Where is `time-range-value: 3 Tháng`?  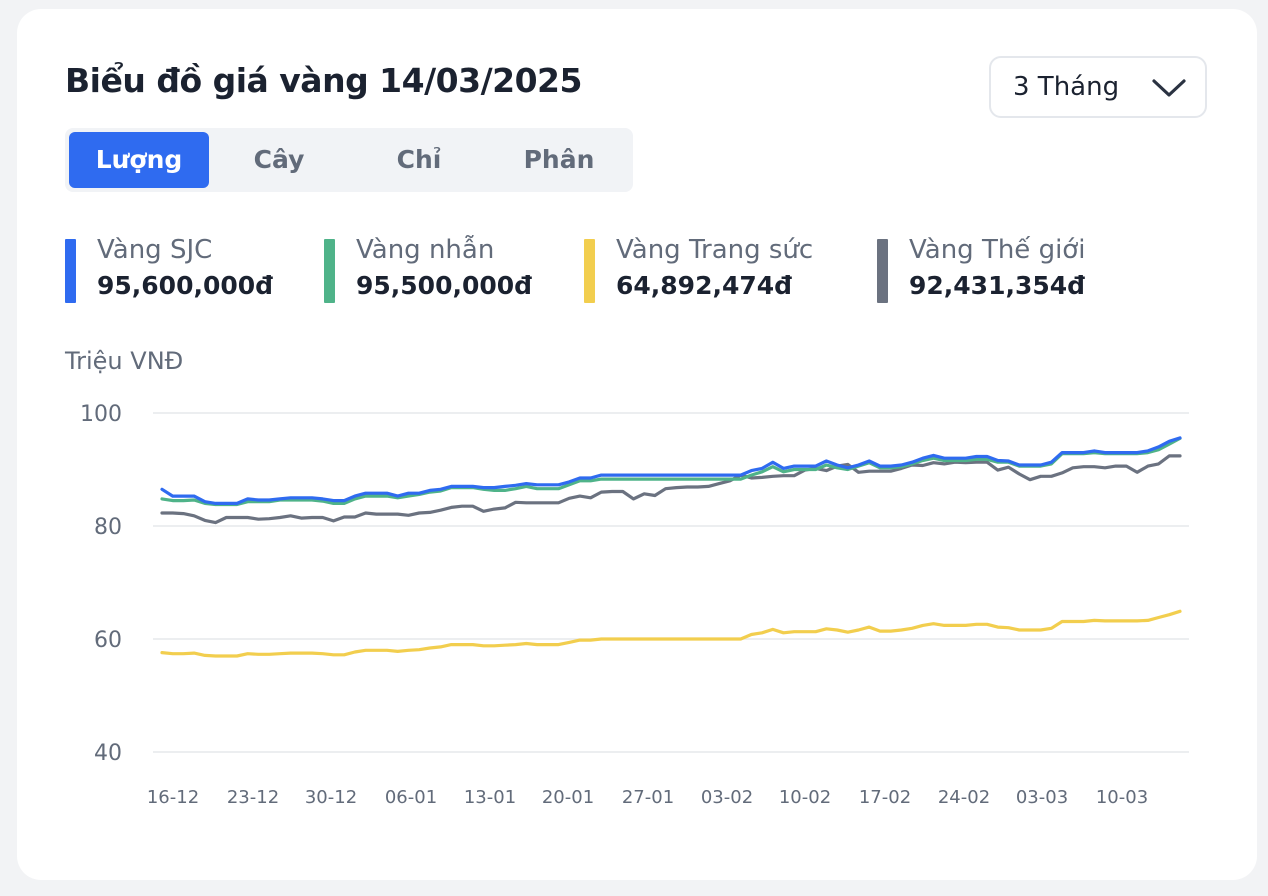
time-range-value: 3 Tháng is located at coordinates (1066, 87).